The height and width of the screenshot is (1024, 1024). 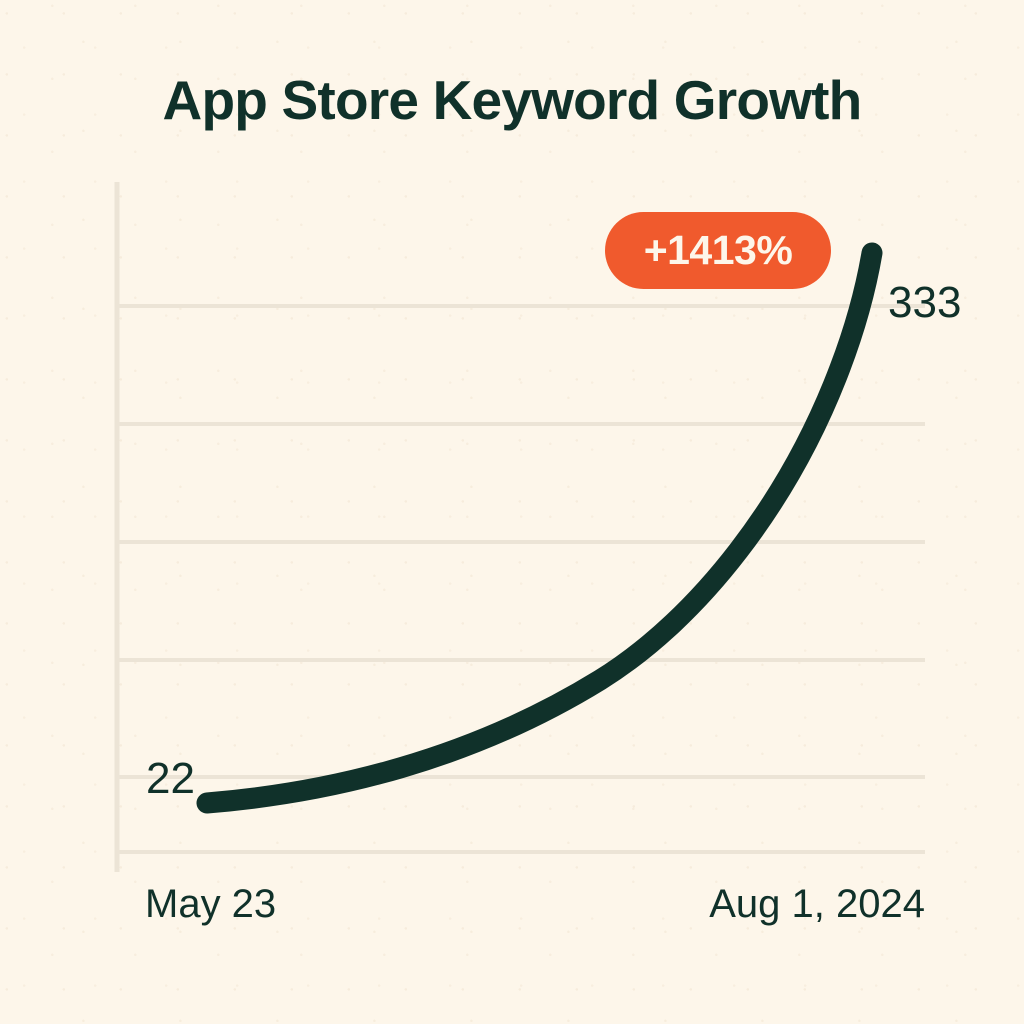 I want to click on growth-badge: +1413%, so click(x=718, y=250).